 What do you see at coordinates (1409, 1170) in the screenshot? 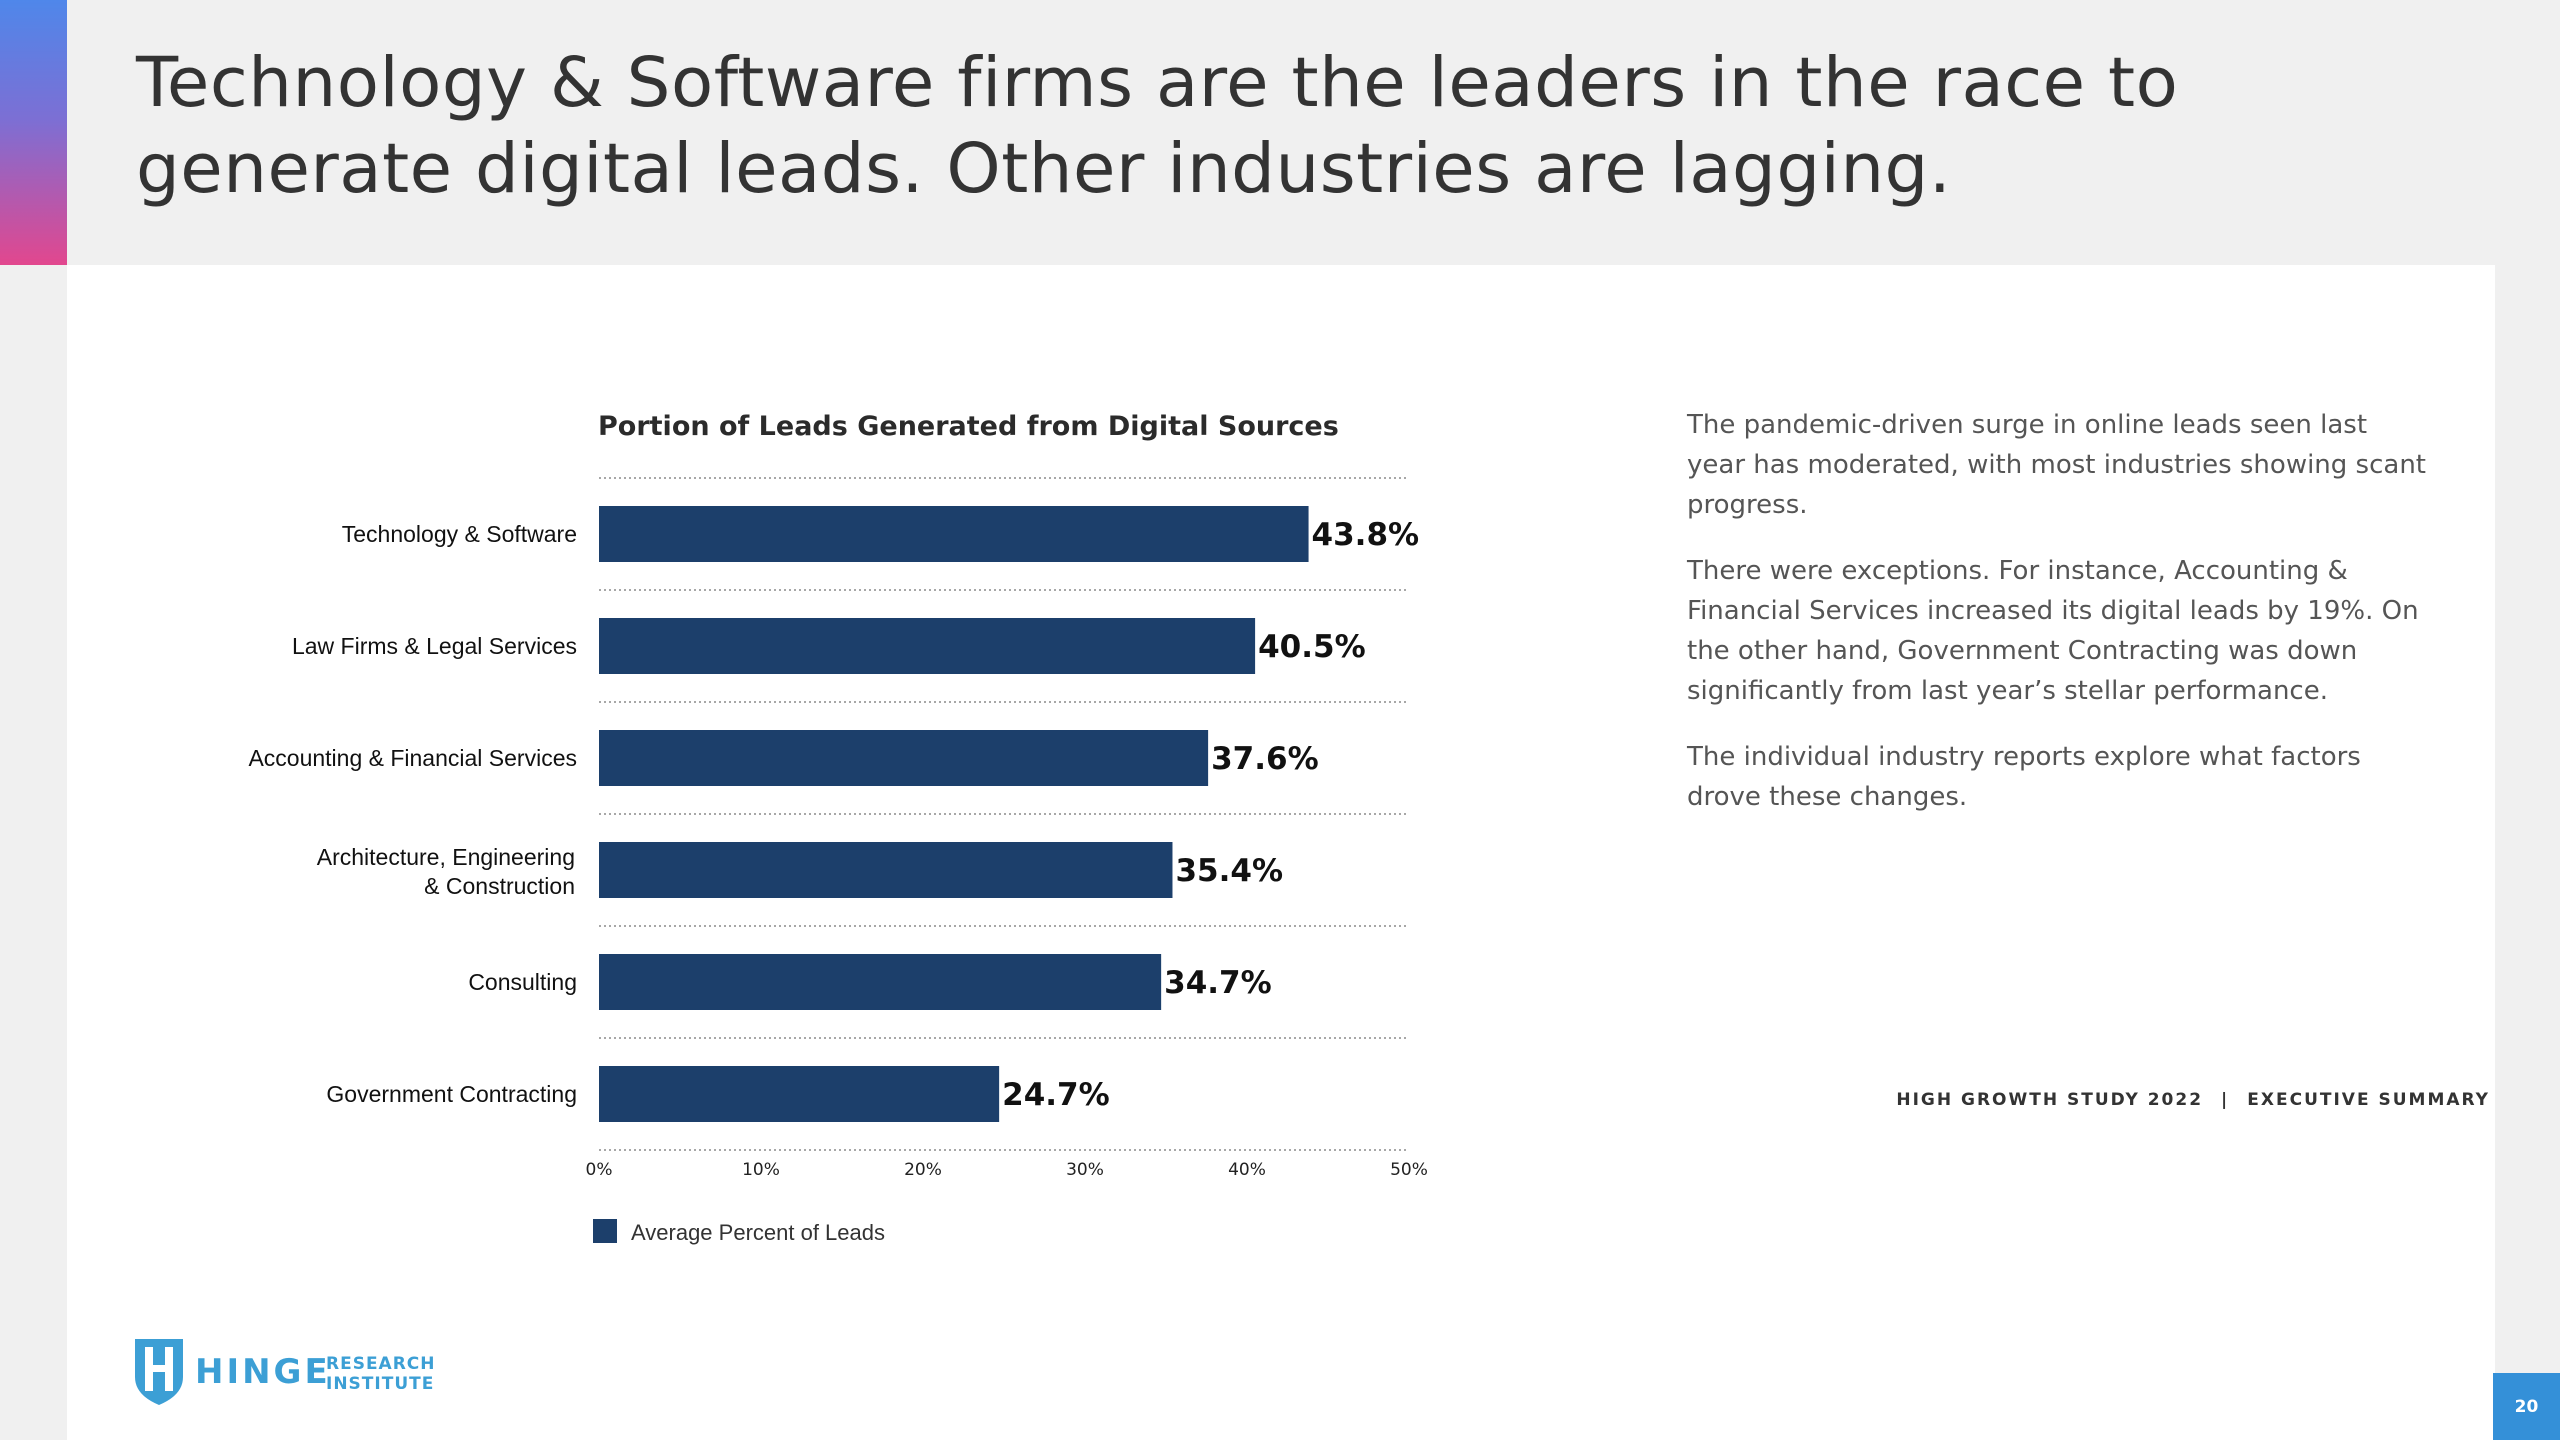
I see `chart-x-tick-label: 50%` at bounding box center [1409, 1170].